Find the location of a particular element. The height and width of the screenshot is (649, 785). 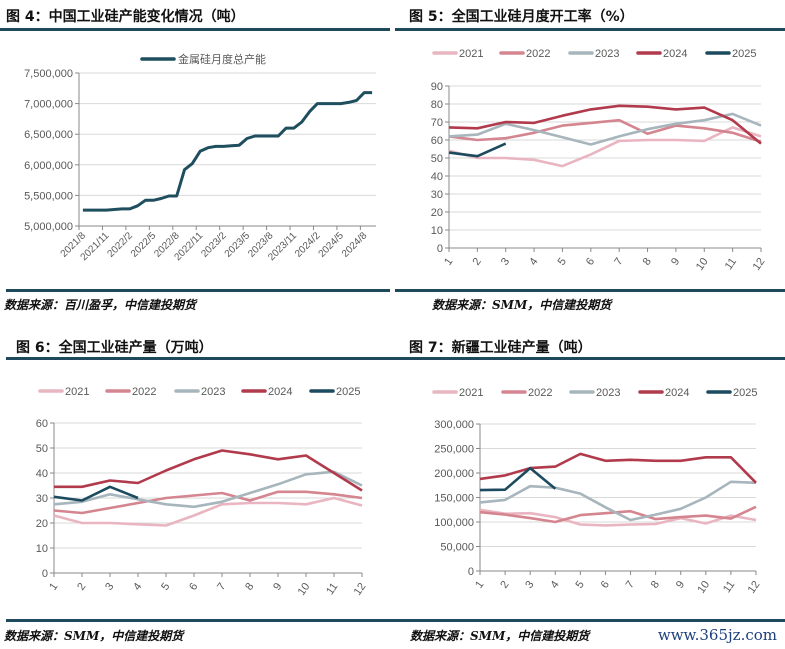

y-tick-label: 150,000 is located at coordinates (454, 499).